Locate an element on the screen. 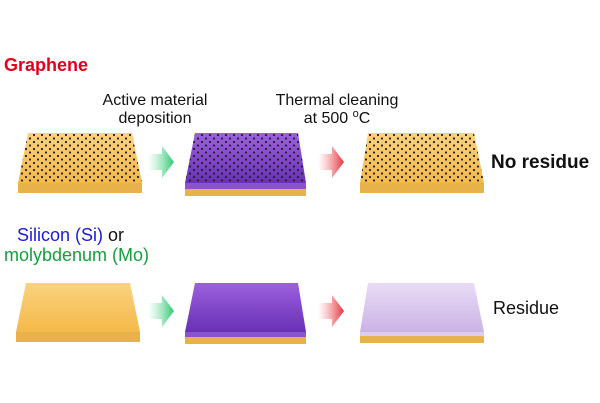 The width and height of the screenshot is (600, 403). si-mo-sample-residue is located at coordinates (422, 313).